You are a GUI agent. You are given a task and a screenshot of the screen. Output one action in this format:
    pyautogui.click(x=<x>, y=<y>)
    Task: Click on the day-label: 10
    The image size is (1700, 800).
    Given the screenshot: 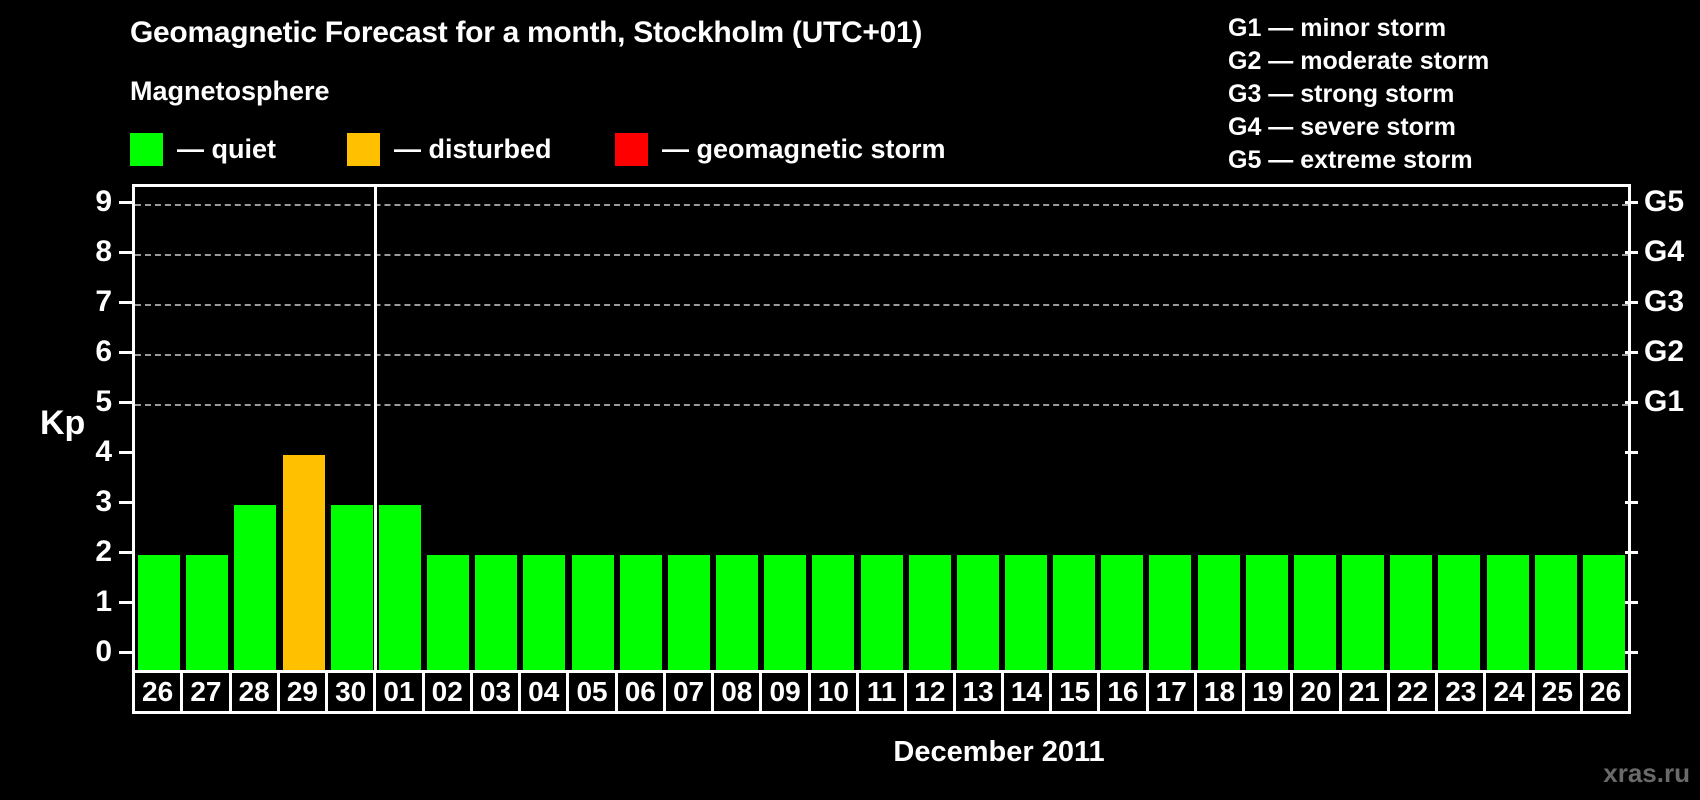 What is the action you would take?
    pyautogui.click(x=833, y=692)
    